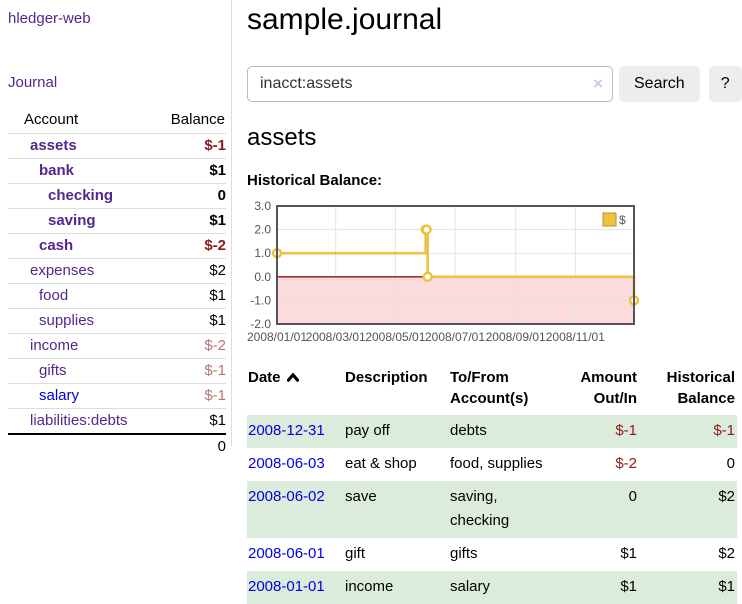 This screenshot has width=742, height=604. Describe the element at coordinates (262, 253) in the screenshot. I see `y-tick-label: 1.0` at that location.